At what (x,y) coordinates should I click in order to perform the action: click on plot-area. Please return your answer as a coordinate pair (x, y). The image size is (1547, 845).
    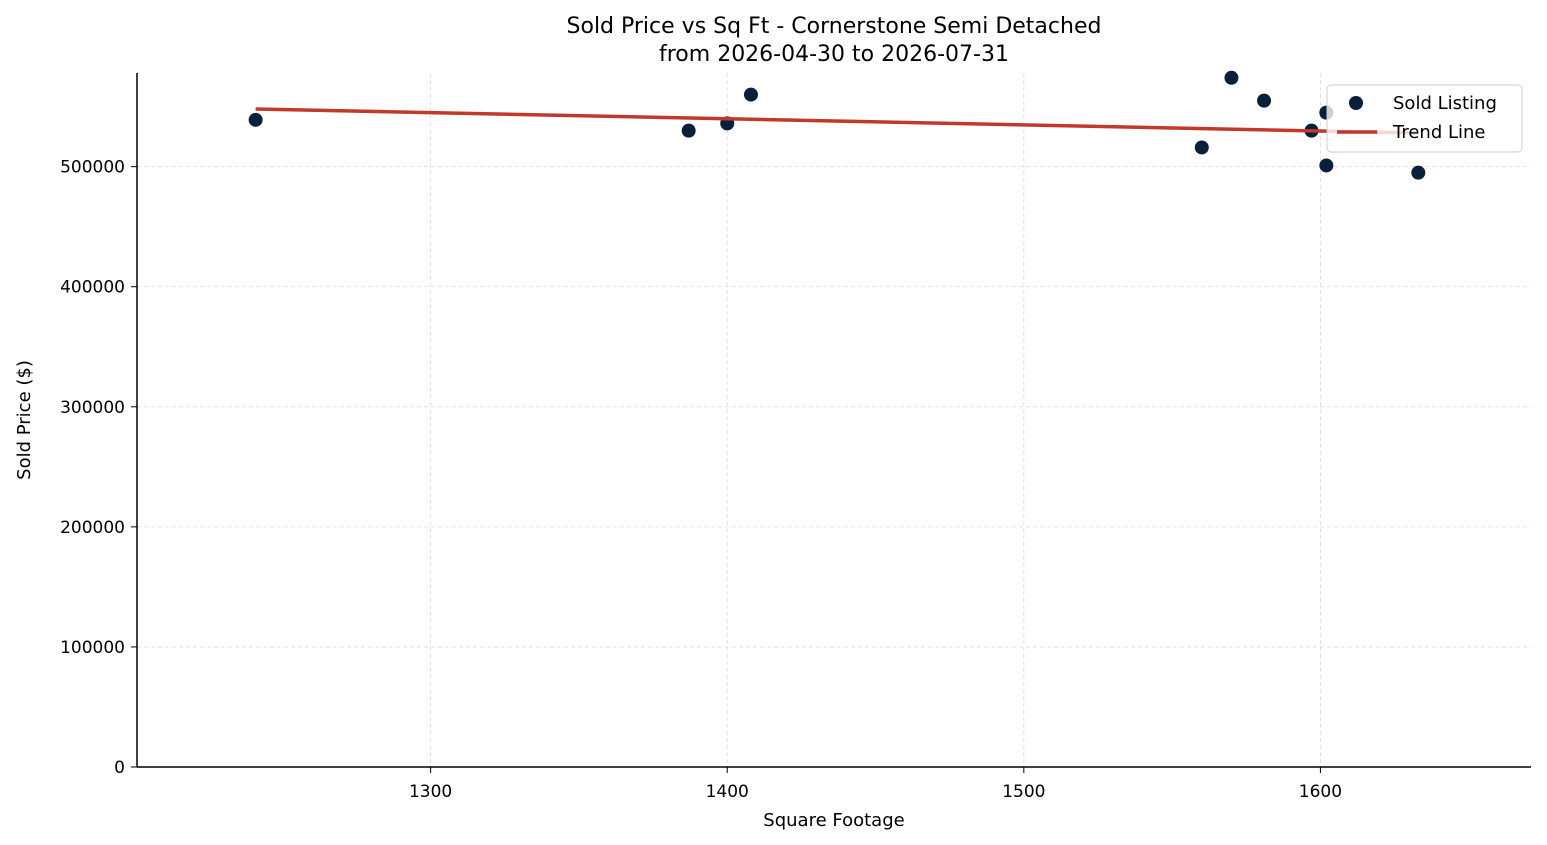
    Looking at the image, I should click on (837, 125).